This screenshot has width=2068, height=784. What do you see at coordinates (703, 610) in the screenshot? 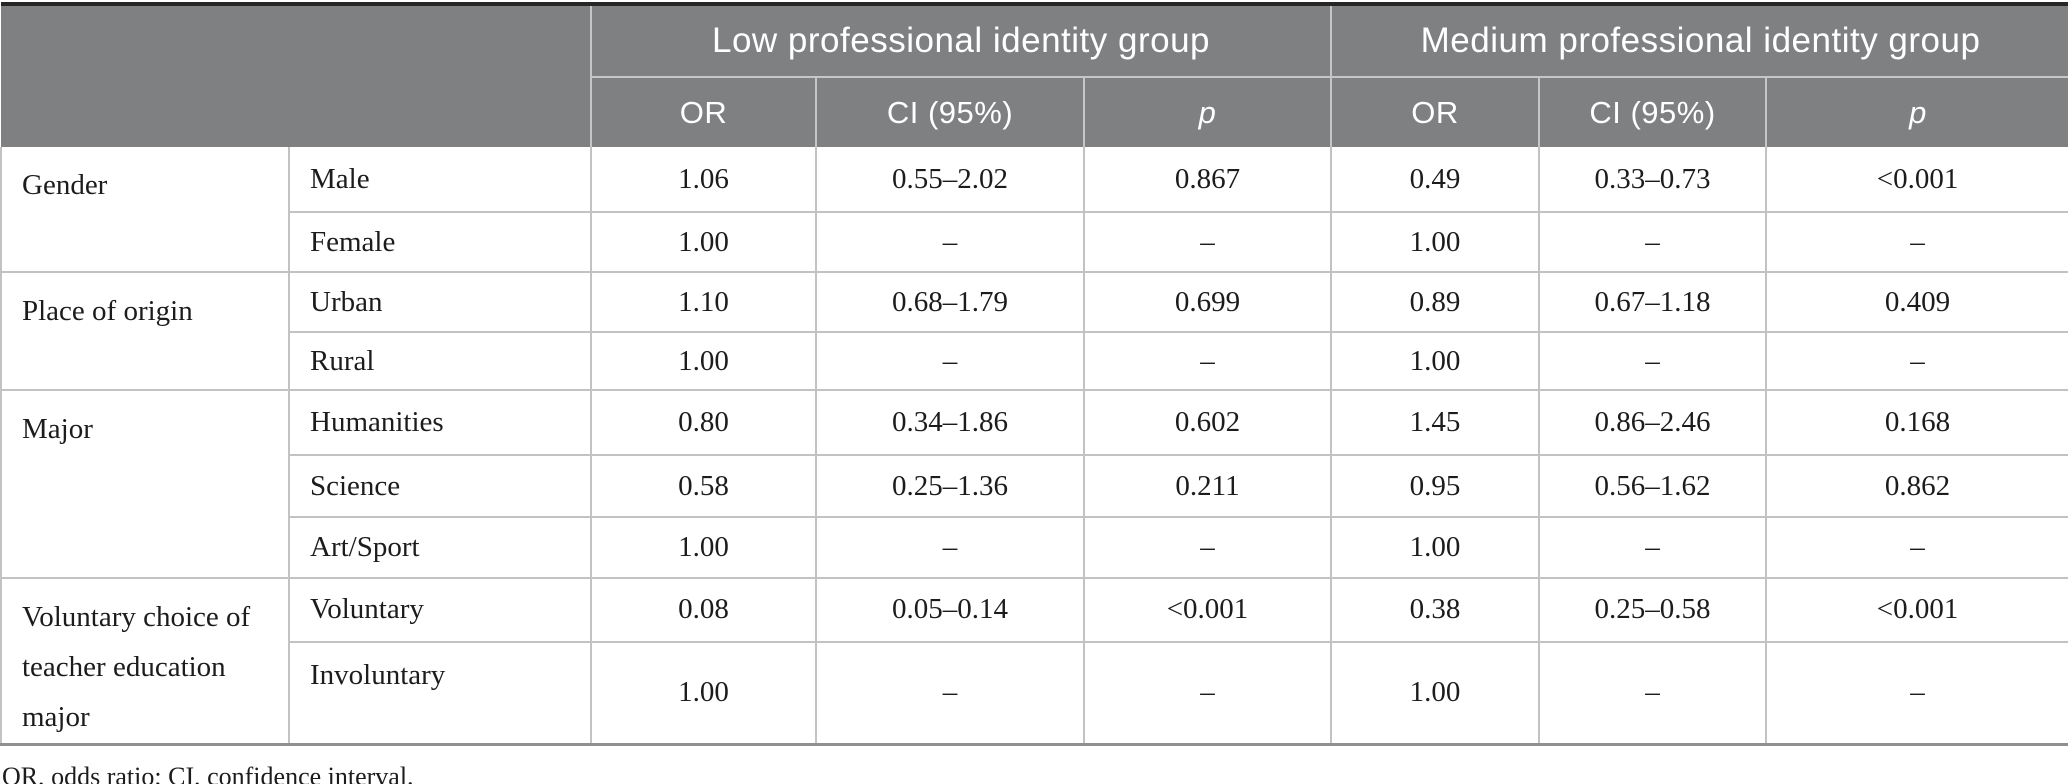
I see `or-cell: 0.08` at bounding box center [703, 610].